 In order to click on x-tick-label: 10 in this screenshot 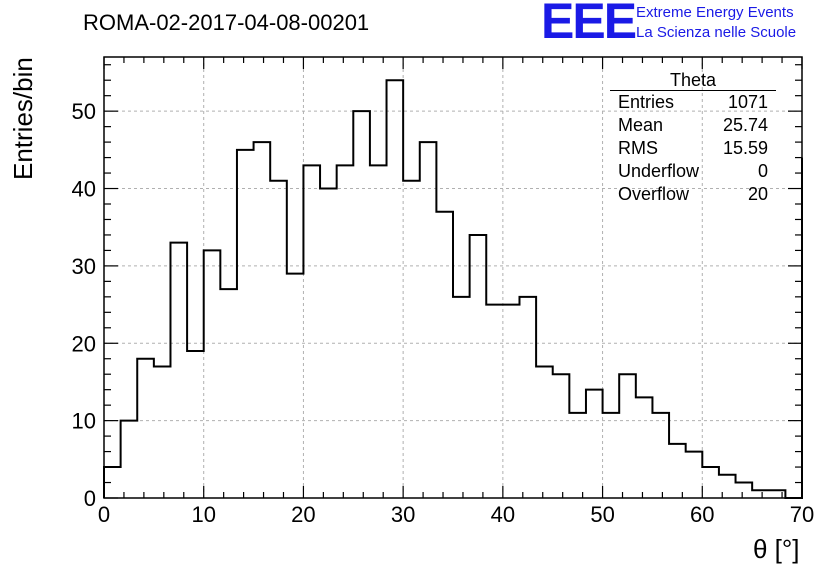, I will do `click(203, 514)`.